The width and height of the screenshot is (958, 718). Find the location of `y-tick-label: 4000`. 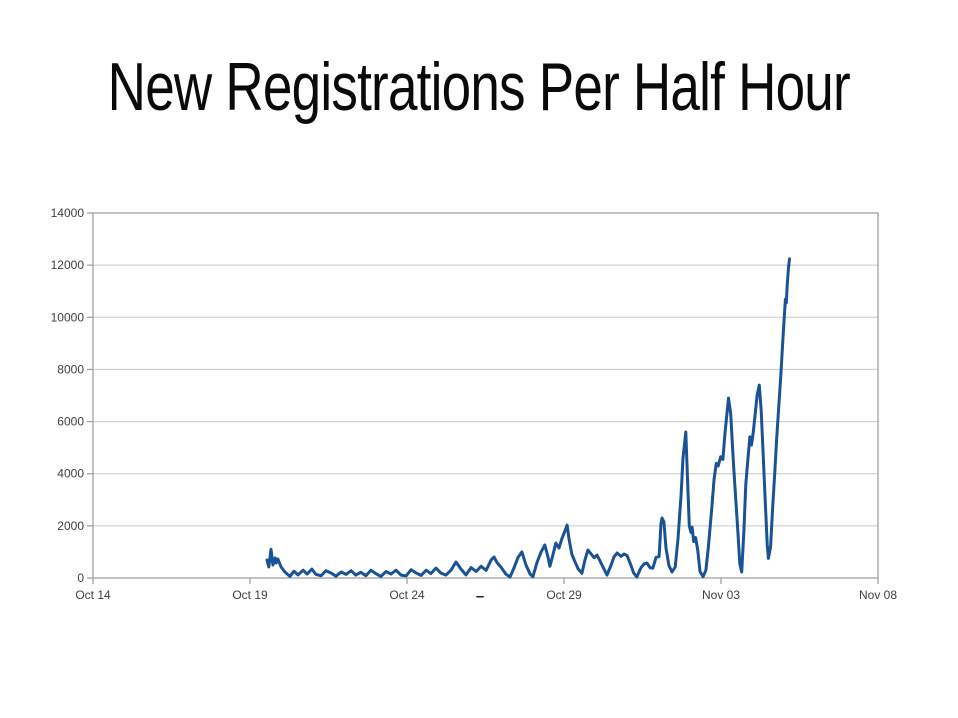

y-tick-label: 4000 is located at coordinates (70, 474).